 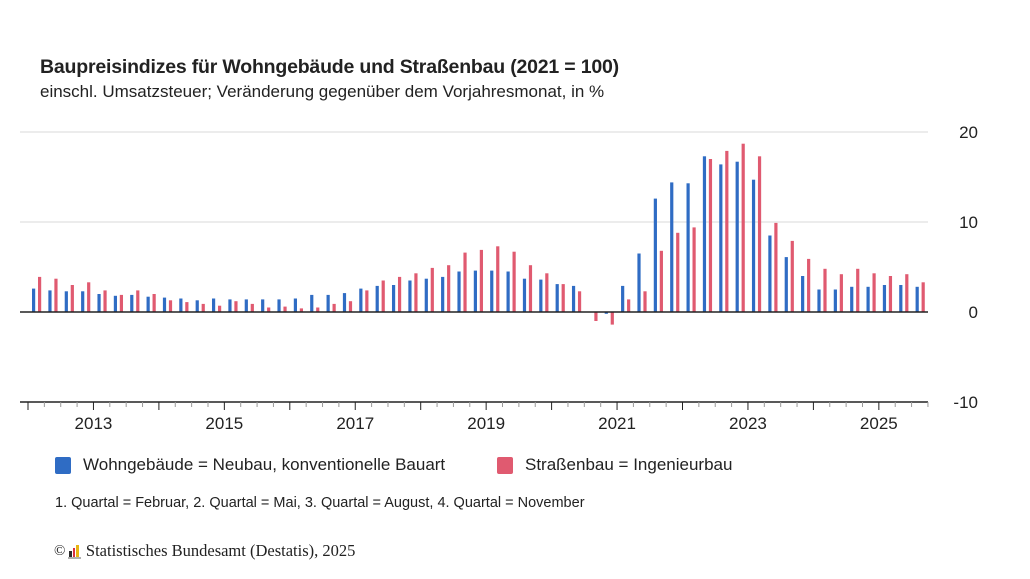 What do you see at coordinates (301, 310) in the screenshot?
I see `bar-strassenbau-2016-Q1` at bounding box center [301, 310].